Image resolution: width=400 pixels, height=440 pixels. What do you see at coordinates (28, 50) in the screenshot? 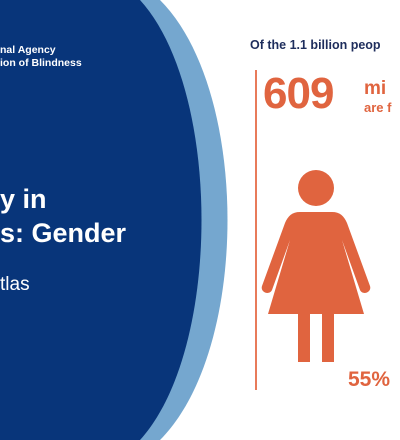
I see `org-line-1: nal Agency` at bounding box center [28, 50].